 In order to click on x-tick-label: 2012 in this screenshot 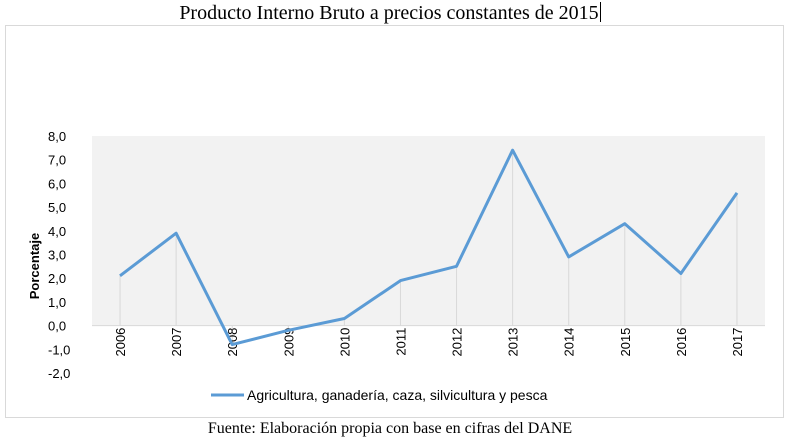, I will do `click(457, 342)`.